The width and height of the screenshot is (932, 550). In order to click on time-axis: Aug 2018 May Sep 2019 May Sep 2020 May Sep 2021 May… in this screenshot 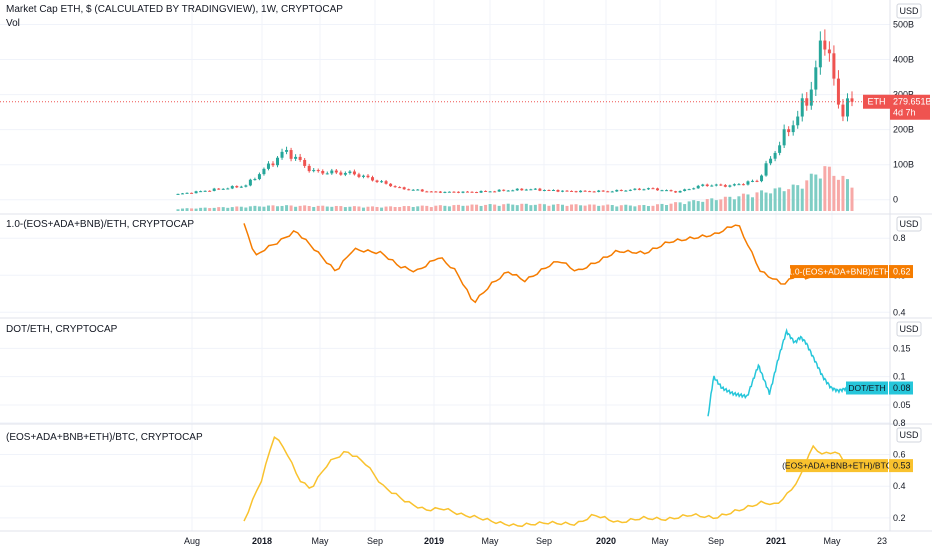, I will do `click(535, 541)`.